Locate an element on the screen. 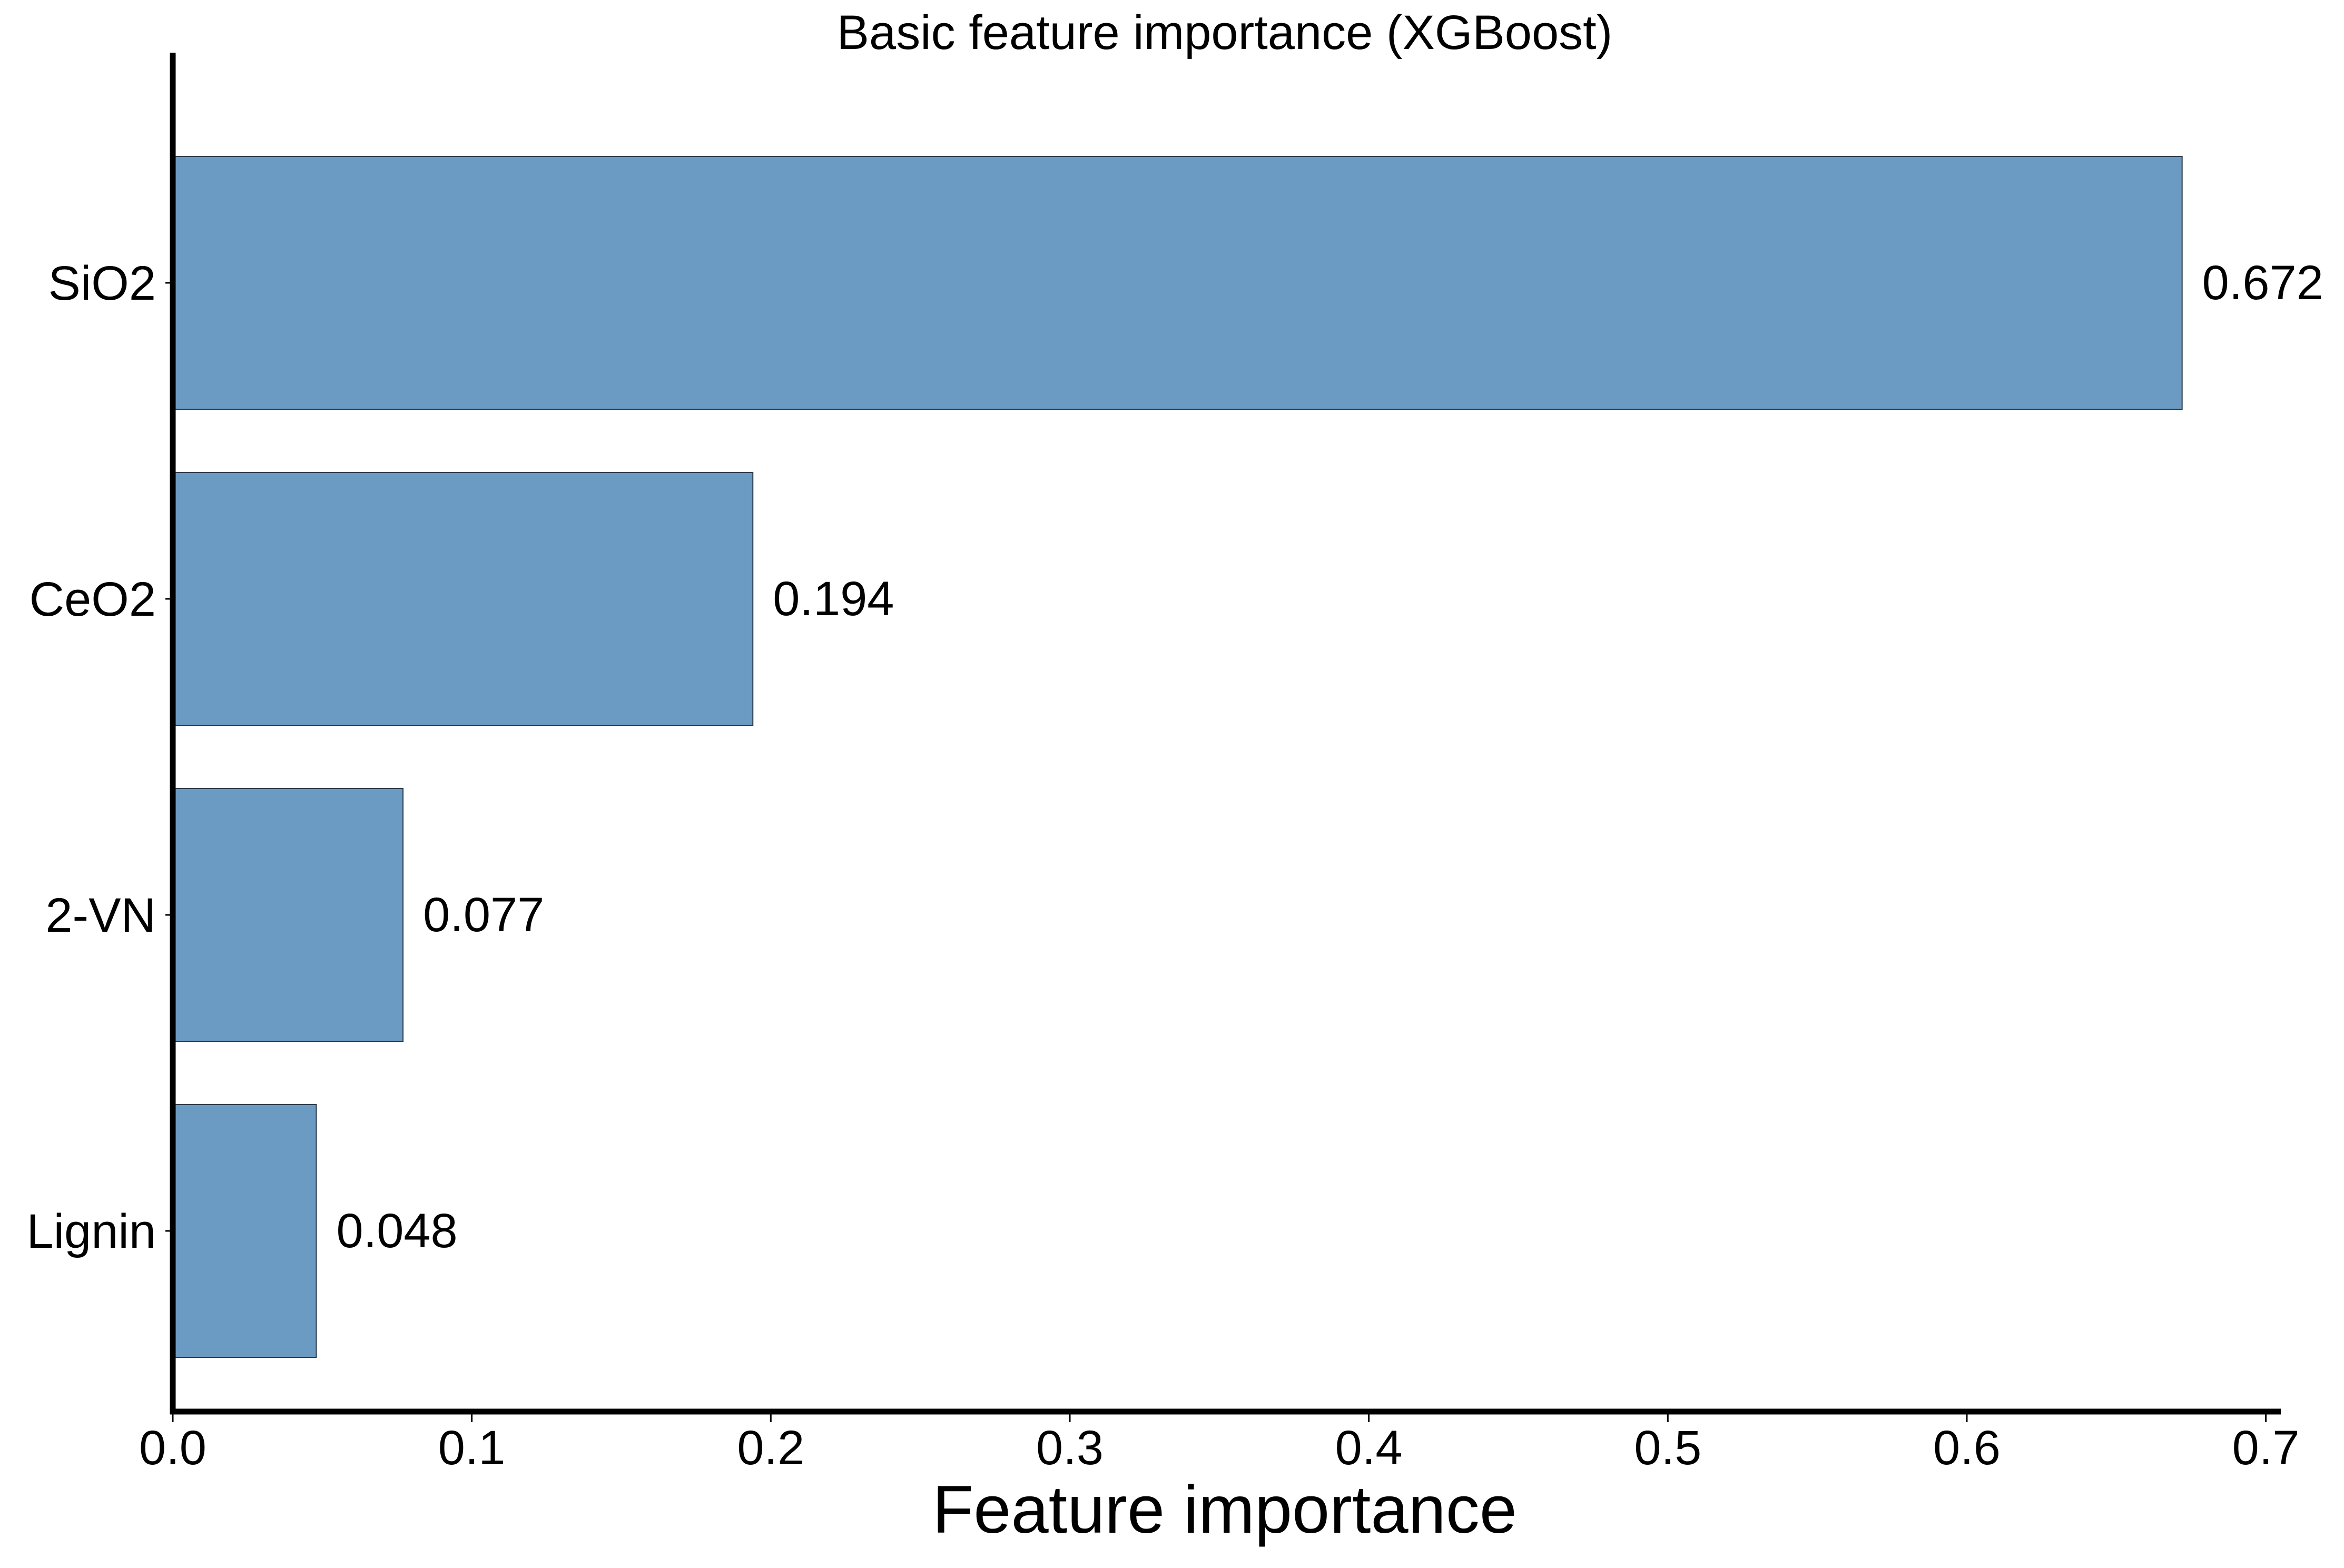  x-tick-label-3: 0.3 is located at coordinates (1070, 1448).